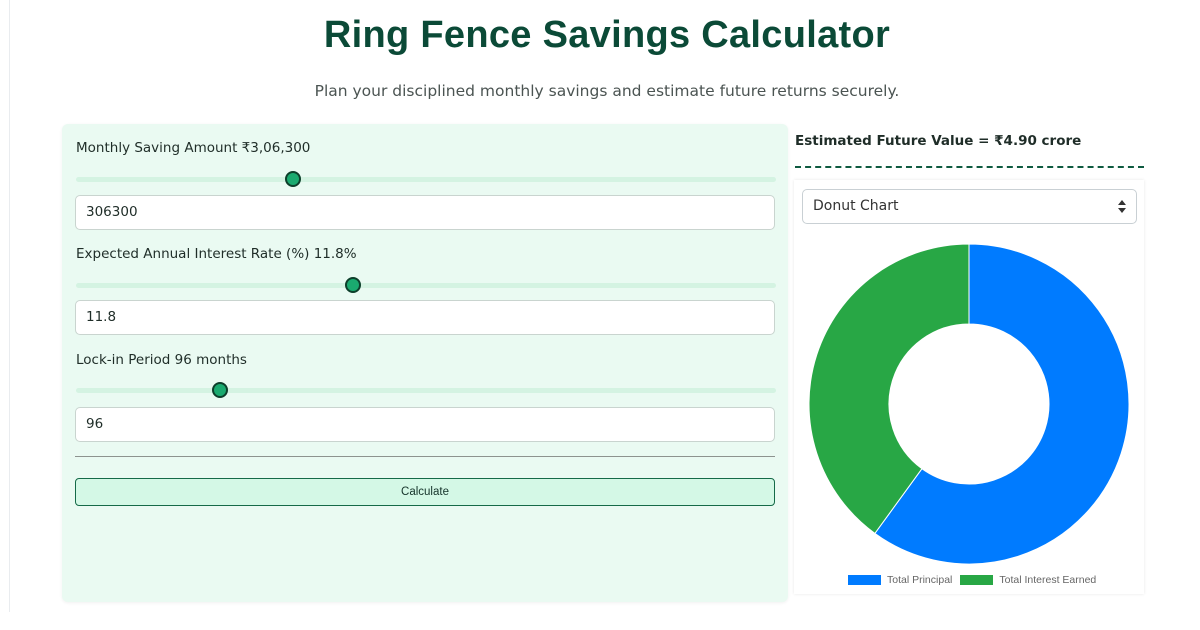 The height and width of the screenshot is (630, 1200). Describe the element at coordinates (425, 492) in the screenshot. I see `calculate-button: Calculate` at that location.